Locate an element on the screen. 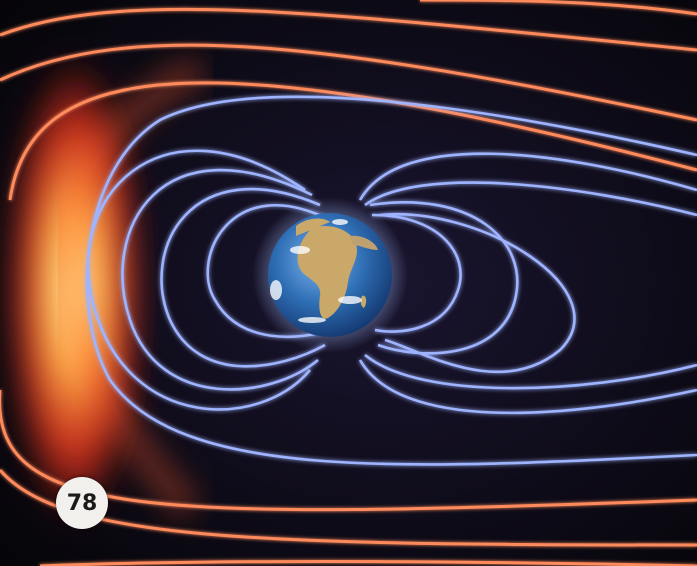 This screenshot has width=697, height=566. europe-land is located at coordinates (313, 227).